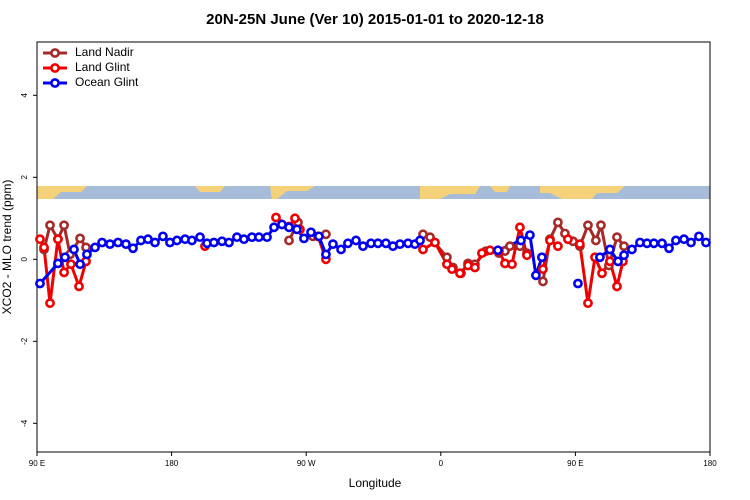  Describe the element at coordinates (24, 341) in the screenshot. I see `y-tick-label: -2` at that location.